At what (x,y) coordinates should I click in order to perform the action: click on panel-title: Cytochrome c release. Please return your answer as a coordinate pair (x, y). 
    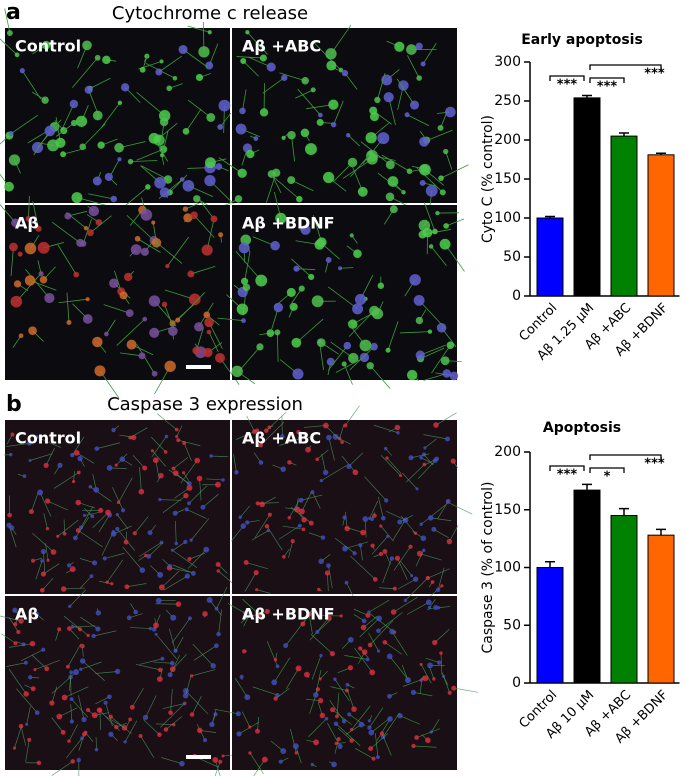
    Looking at the image, I should click on (210, 13).